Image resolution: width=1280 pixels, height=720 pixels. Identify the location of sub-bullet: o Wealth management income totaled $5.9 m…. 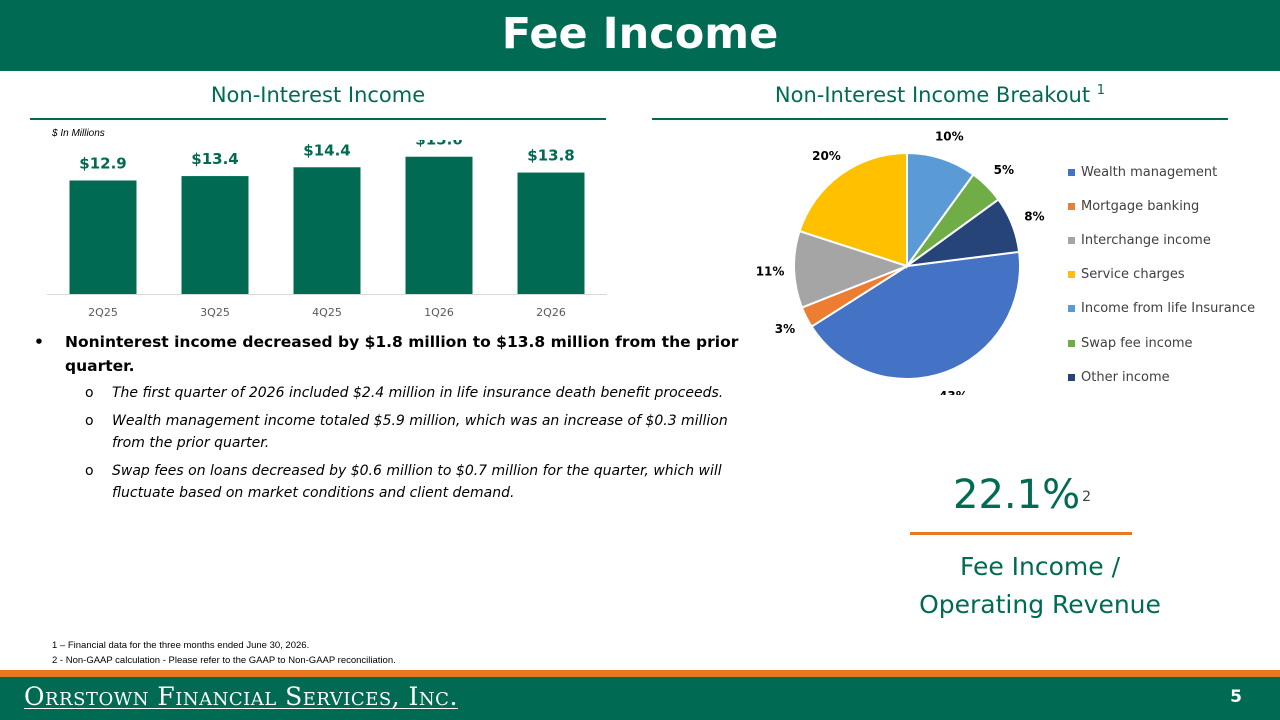
(390, 432).